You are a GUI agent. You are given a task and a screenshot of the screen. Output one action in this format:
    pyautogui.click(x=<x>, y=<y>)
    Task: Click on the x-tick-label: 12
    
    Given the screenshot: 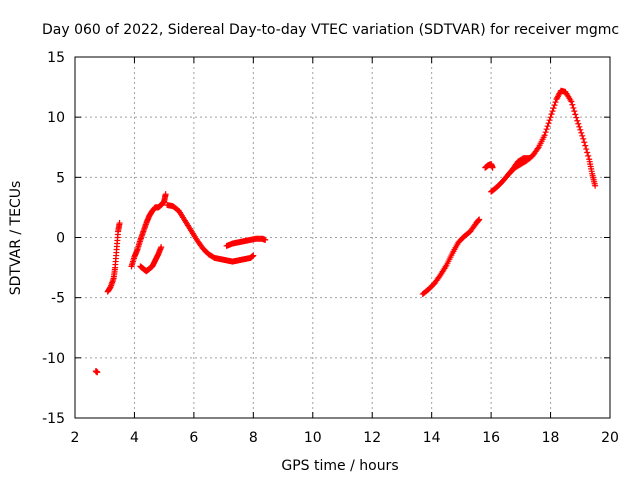 What is the action you would take?
    pyautogui.click(x=372, y=438)
    